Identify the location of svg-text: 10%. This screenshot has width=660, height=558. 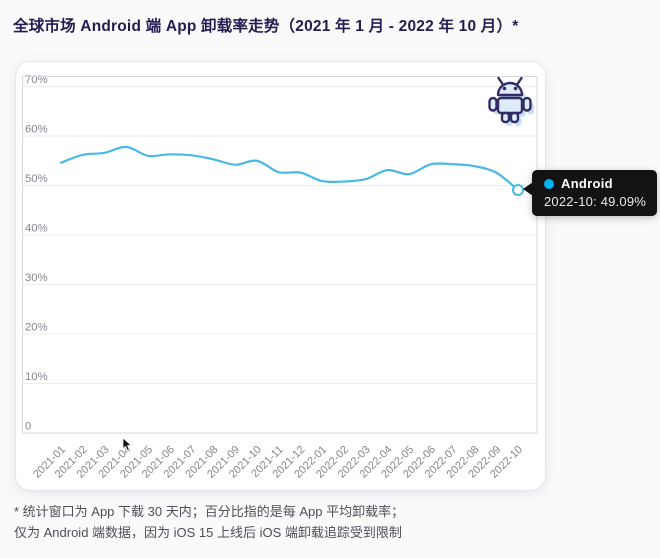
(36, 377).